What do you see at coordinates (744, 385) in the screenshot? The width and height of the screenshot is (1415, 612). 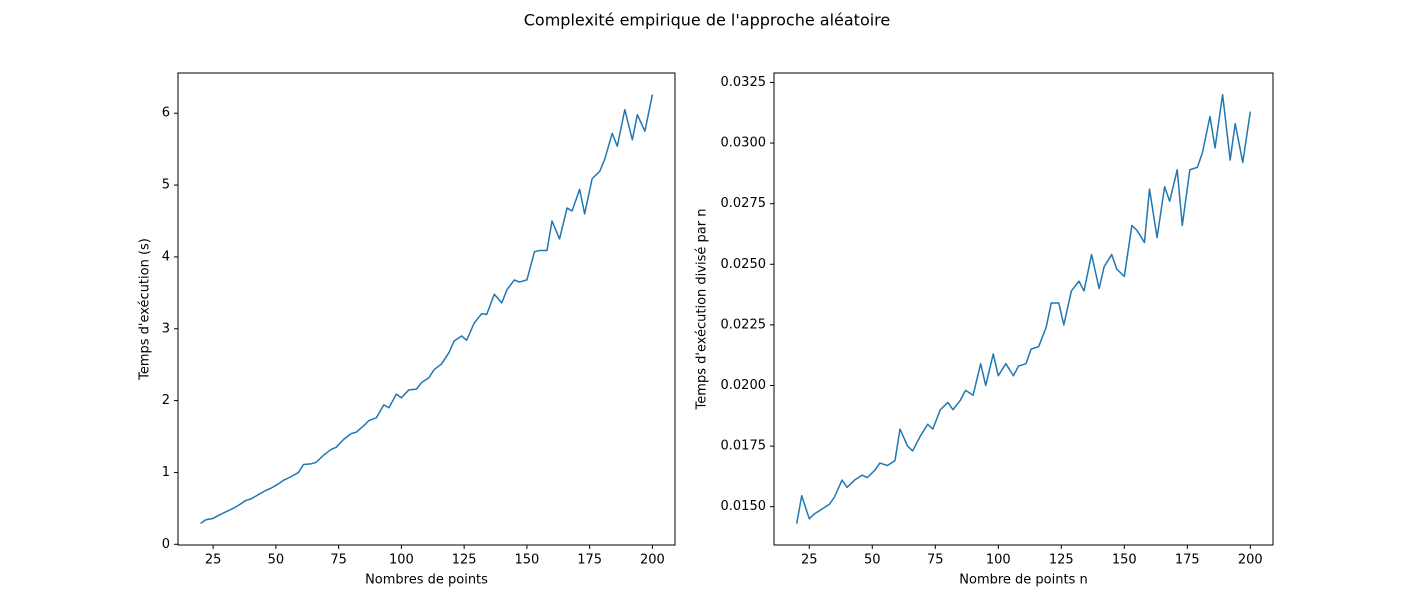 I see `y-tick-label: 0.0200` at bounding box center [744, 385].